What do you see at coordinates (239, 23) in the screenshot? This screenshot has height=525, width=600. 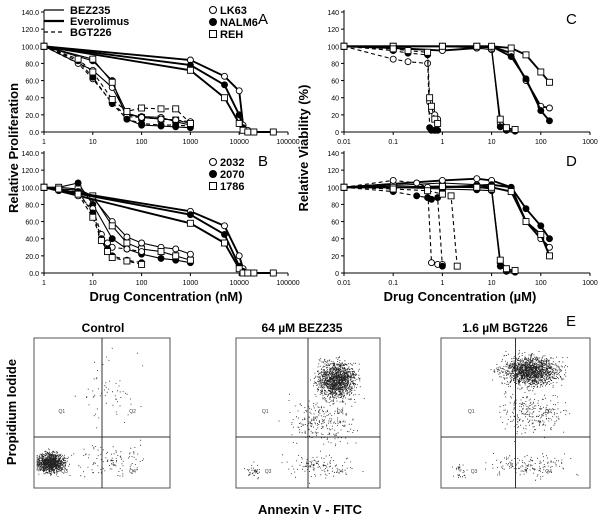 I see `legend-label-nalm6: NALM6` at bounding box center [239, 23].